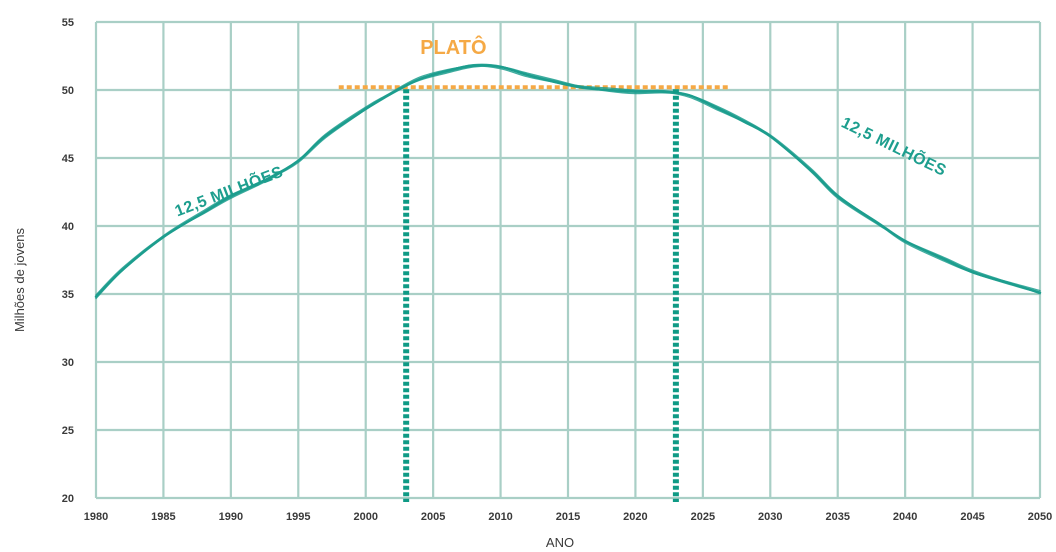 The image size is (1056, 552). What do you see at coordinates (68, 227) in the screenshot?
I see `y-tick-label: 40` at bounding box center [68, 227].